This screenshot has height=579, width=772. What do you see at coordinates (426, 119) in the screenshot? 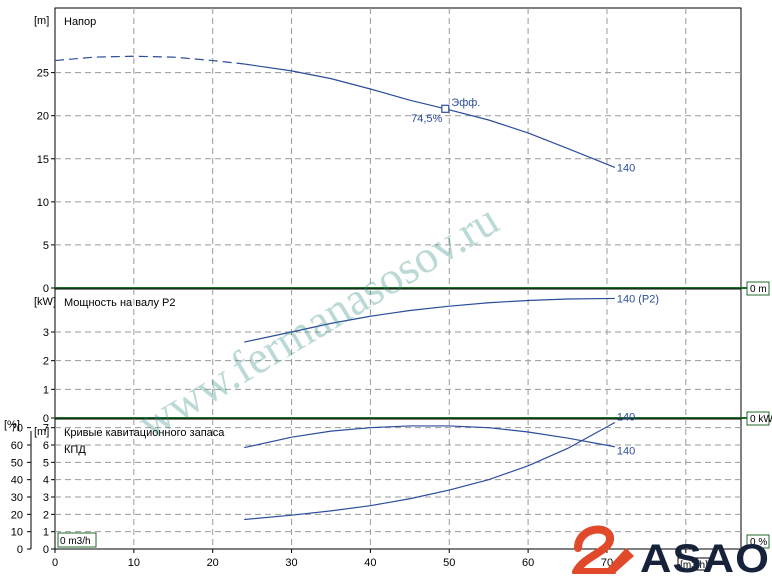
I see `efficiency-value: 74,5%` at bounding box center [426, 119].